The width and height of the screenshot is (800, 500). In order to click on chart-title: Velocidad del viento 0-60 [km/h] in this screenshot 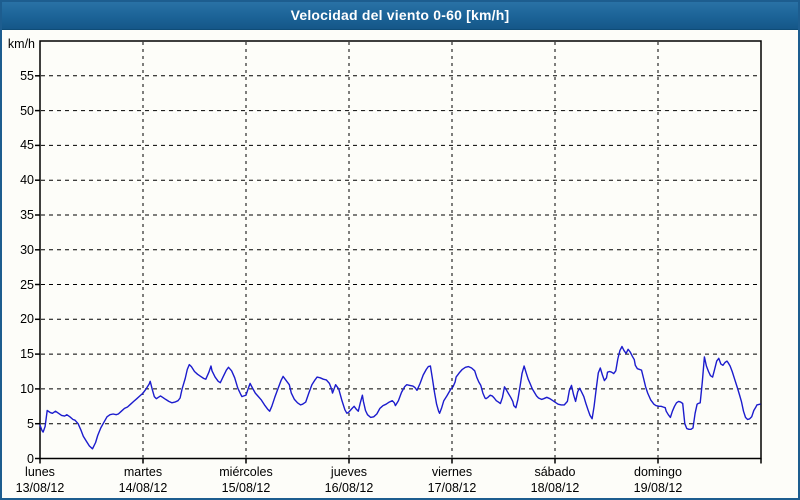, I will do `click(400, 14)`.